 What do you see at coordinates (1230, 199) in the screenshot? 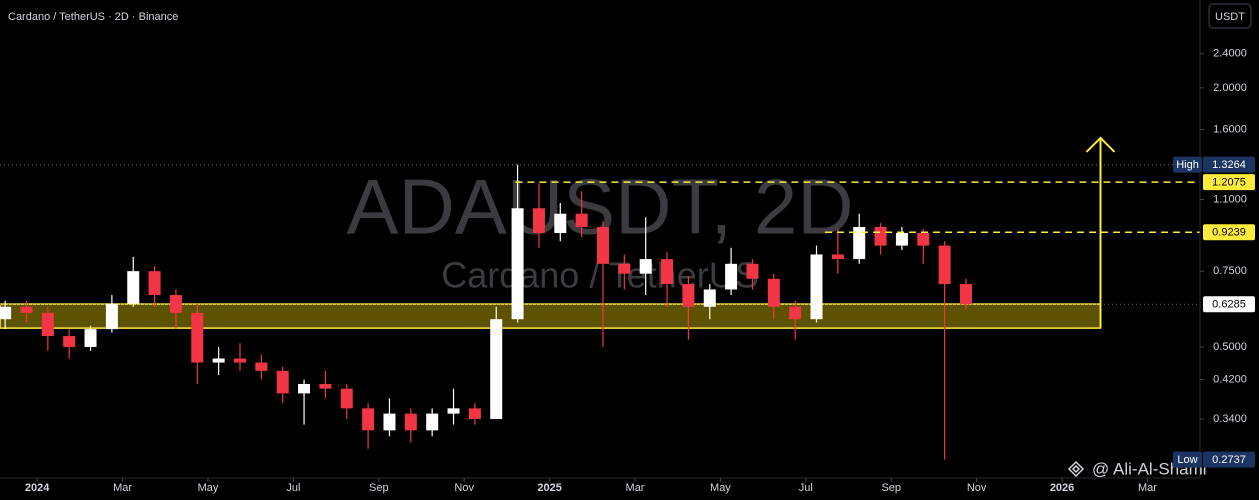
I see `y-tick-label: 1.1000` at bounding box center [1230, 199].